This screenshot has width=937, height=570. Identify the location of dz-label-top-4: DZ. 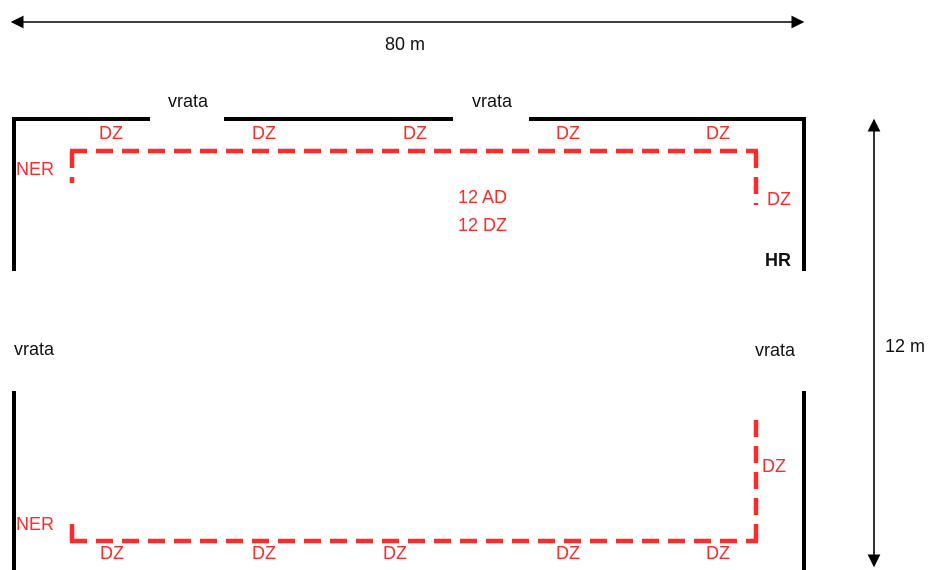
(568, 133).